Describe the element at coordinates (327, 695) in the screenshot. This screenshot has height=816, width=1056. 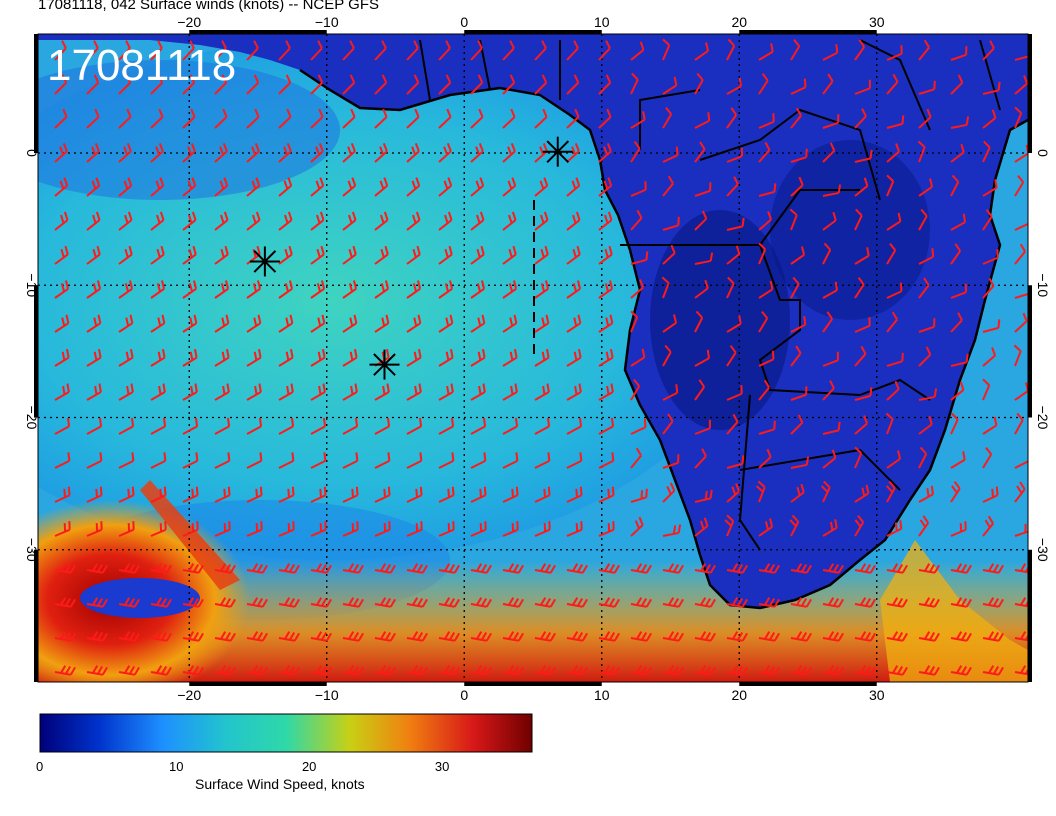
I see `lon-tick-bottom: −10` at that location.